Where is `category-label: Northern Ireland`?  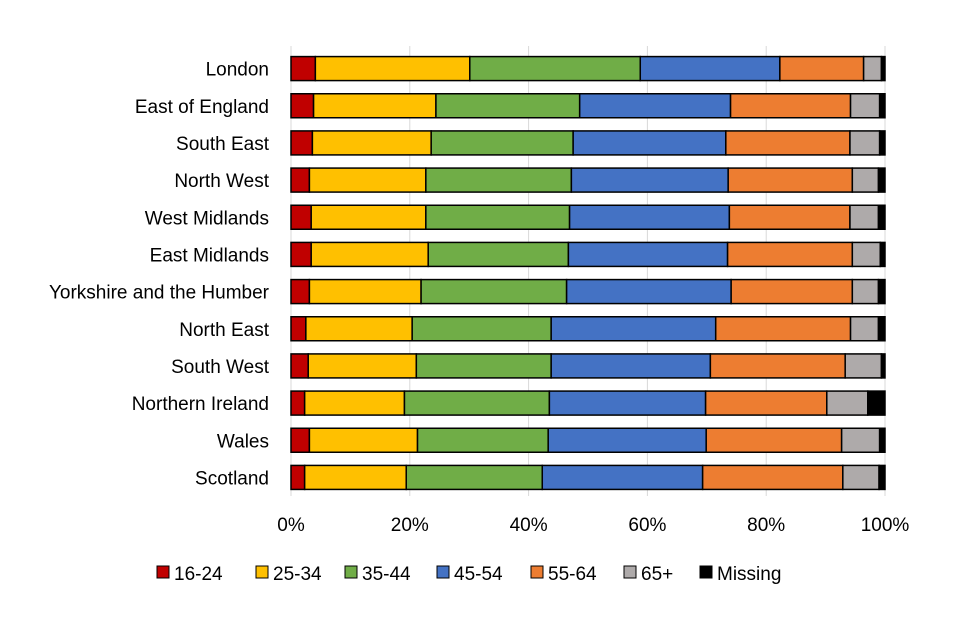
category-label: Northern Ireland is located at coordinates (200, 404).